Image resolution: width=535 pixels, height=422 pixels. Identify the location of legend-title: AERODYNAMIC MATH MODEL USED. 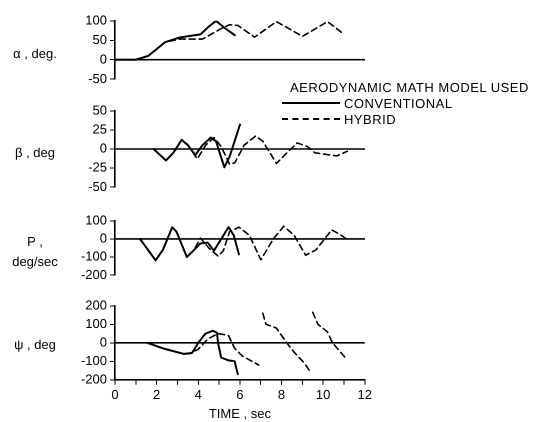
(409, 87).